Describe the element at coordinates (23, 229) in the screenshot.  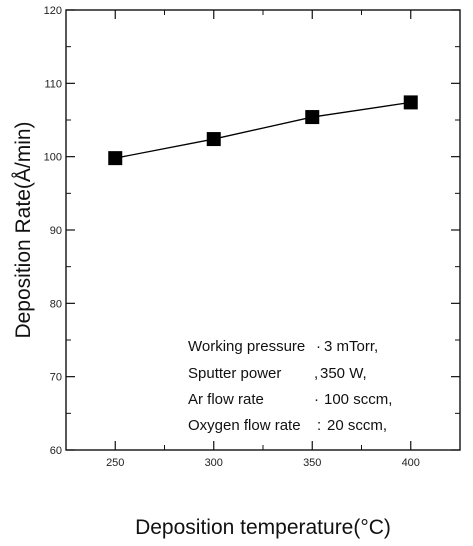
I see `y-axis-title: Deposition Rate(Å/min)` at that location.